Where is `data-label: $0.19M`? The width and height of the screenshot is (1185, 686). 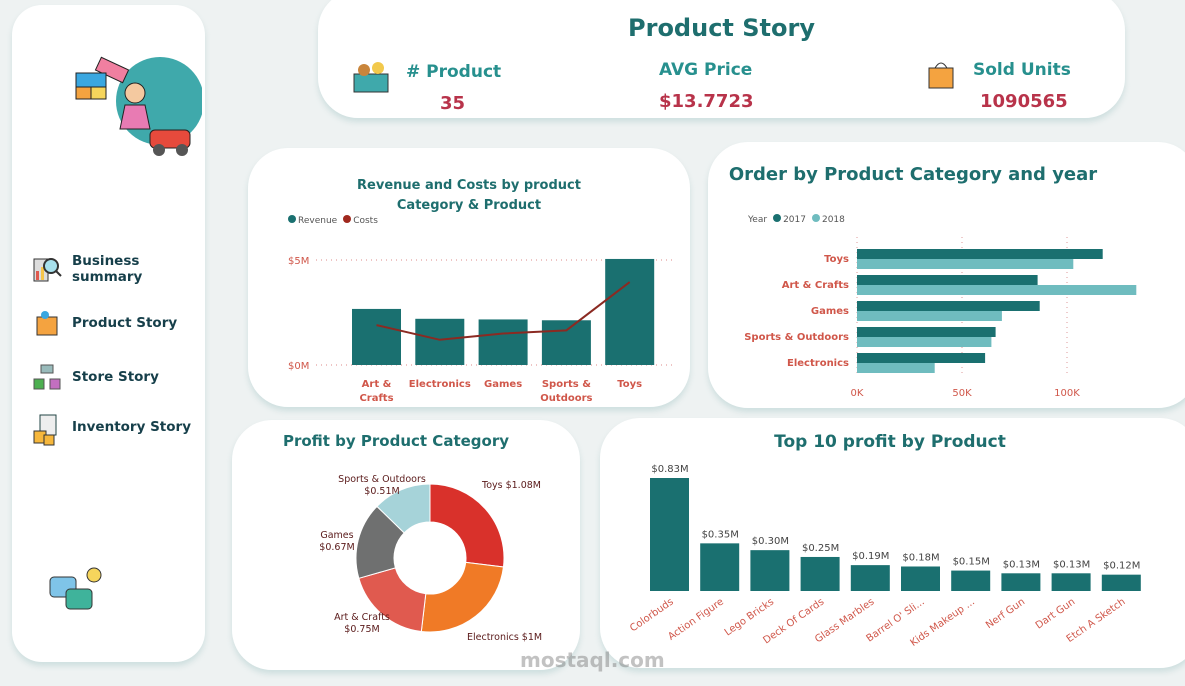
data-label: $0.19M is located at coordinates (870, 556).